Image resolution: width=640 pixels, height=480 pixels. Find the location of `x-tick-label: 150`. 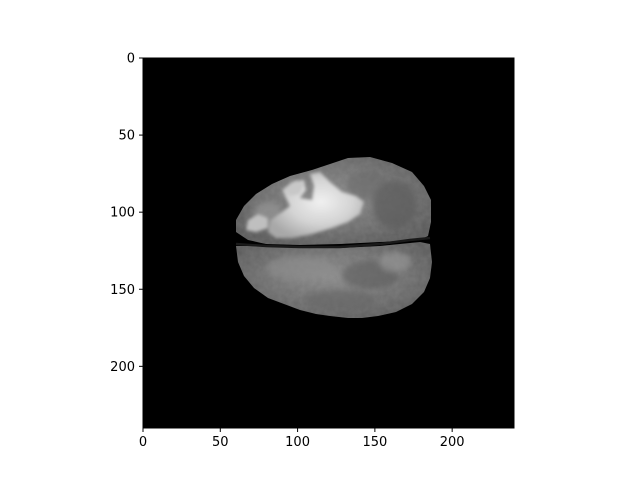

x-tick-label: 150 is located at coordinates (374, 442).